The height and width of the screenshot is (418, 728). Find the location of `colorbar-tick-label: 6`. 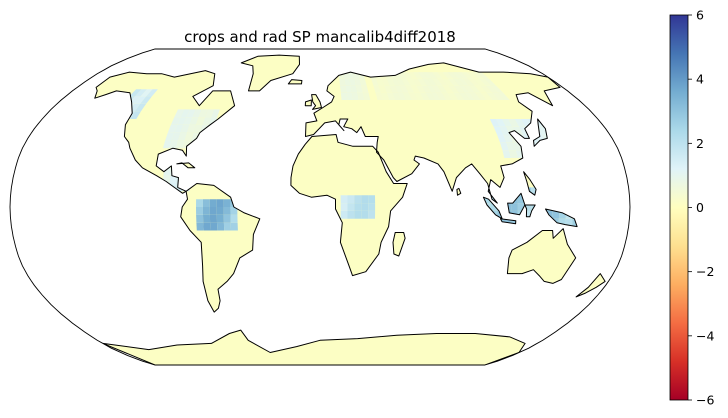

colorbar-tick-label: 6 is located at coordinates (700, 15).